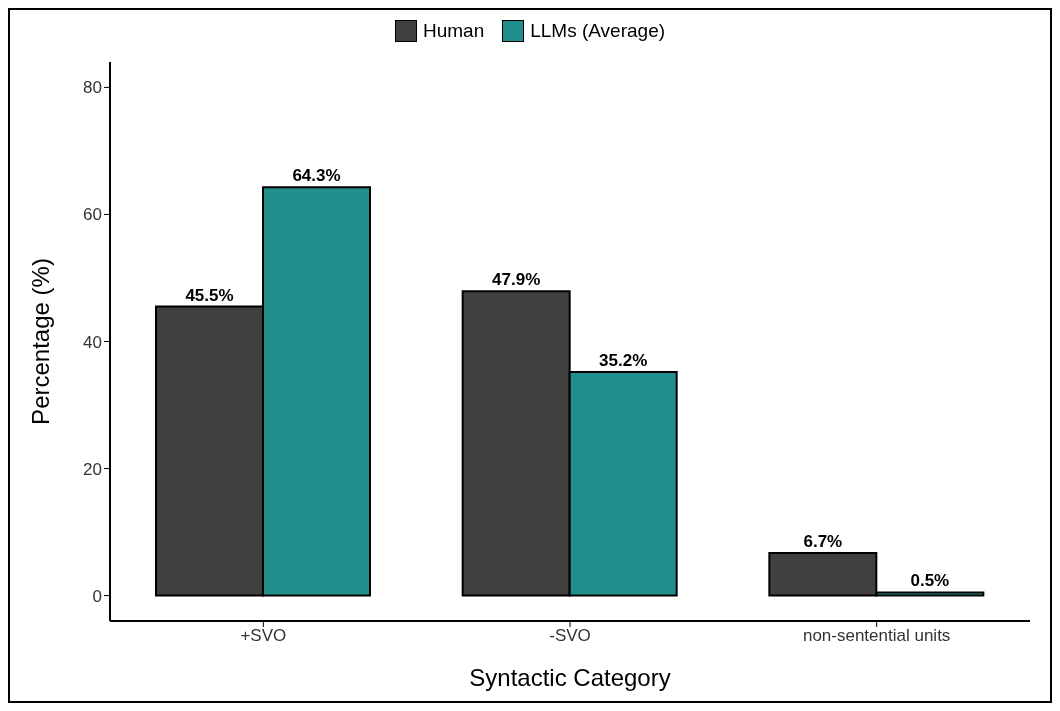 The width and height of the screenshot is (1060, 711). What do you see at coordinates (92, 469) in the screenshot?
I see `y-tick-label: 20` at bounding box center [92, 469].